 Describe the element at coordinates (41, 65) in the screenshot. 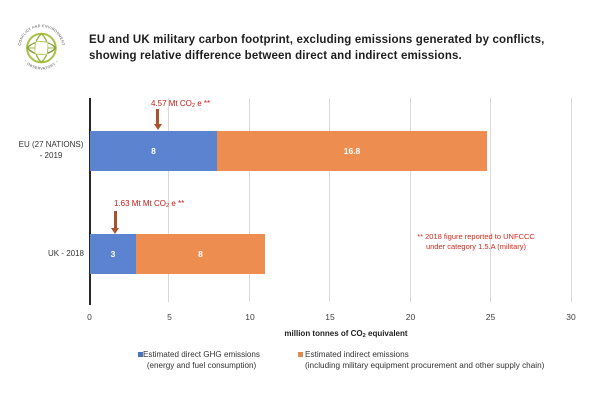

I see `svg-text: ~ OBSERVATORY ~` at that location.